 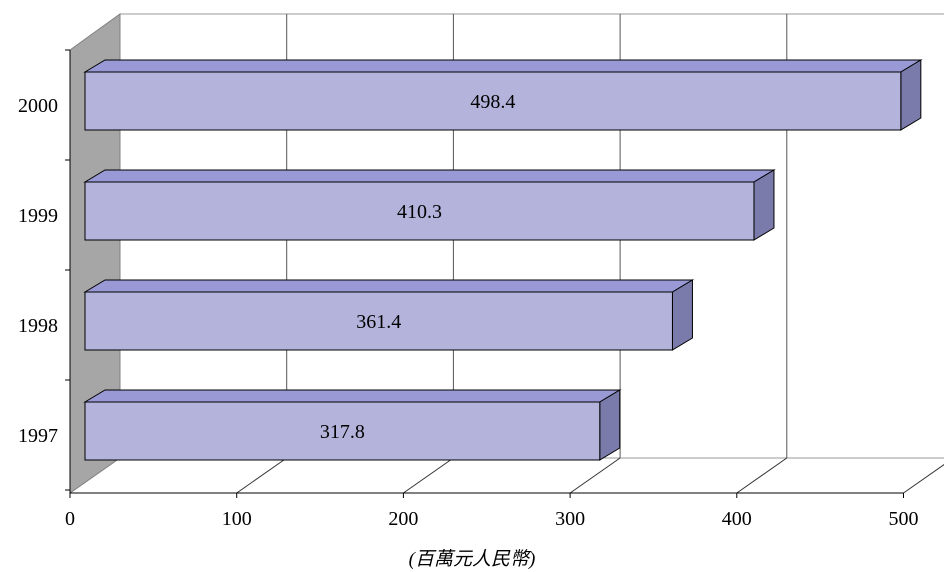 What do you see at coordinates (237, 519) in the screenshot?
I see `x-tick-label-100: 100` at bounding box center [237, 519].